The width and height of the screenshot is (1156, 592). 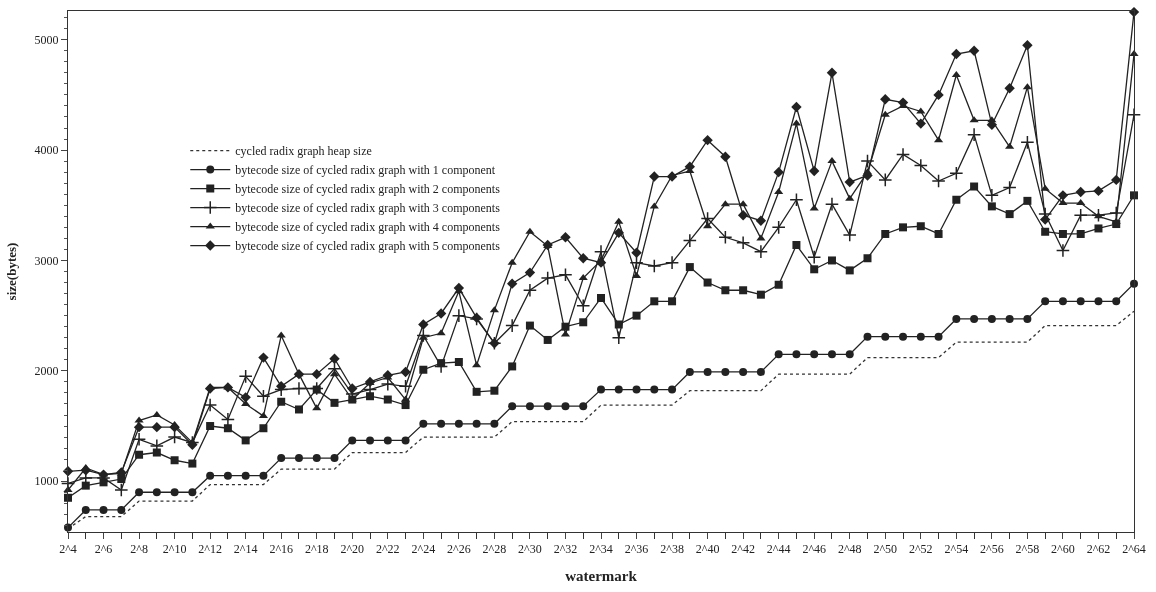 I want to click on x-tick-label: 2^22, so click(x=387, y=549).